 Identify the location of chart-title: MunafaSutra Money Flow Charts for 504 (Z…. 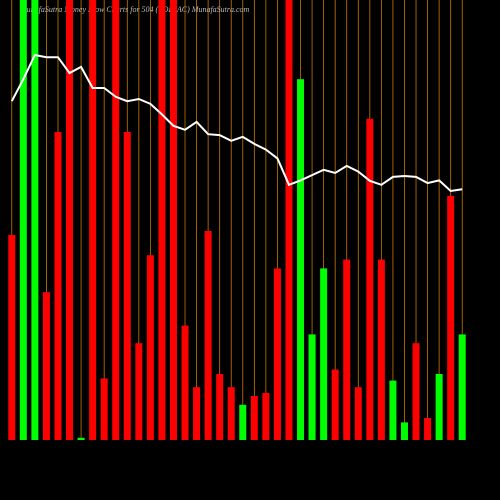
(134, 9).